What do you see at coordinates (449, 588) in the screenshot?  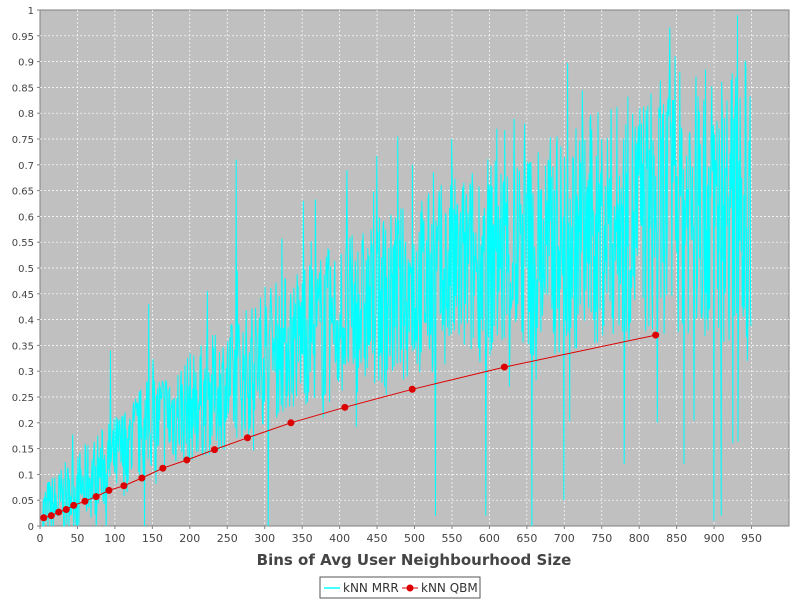 I see `legend-qbm-label: kNN QBM` at bounding box center [449, 588].